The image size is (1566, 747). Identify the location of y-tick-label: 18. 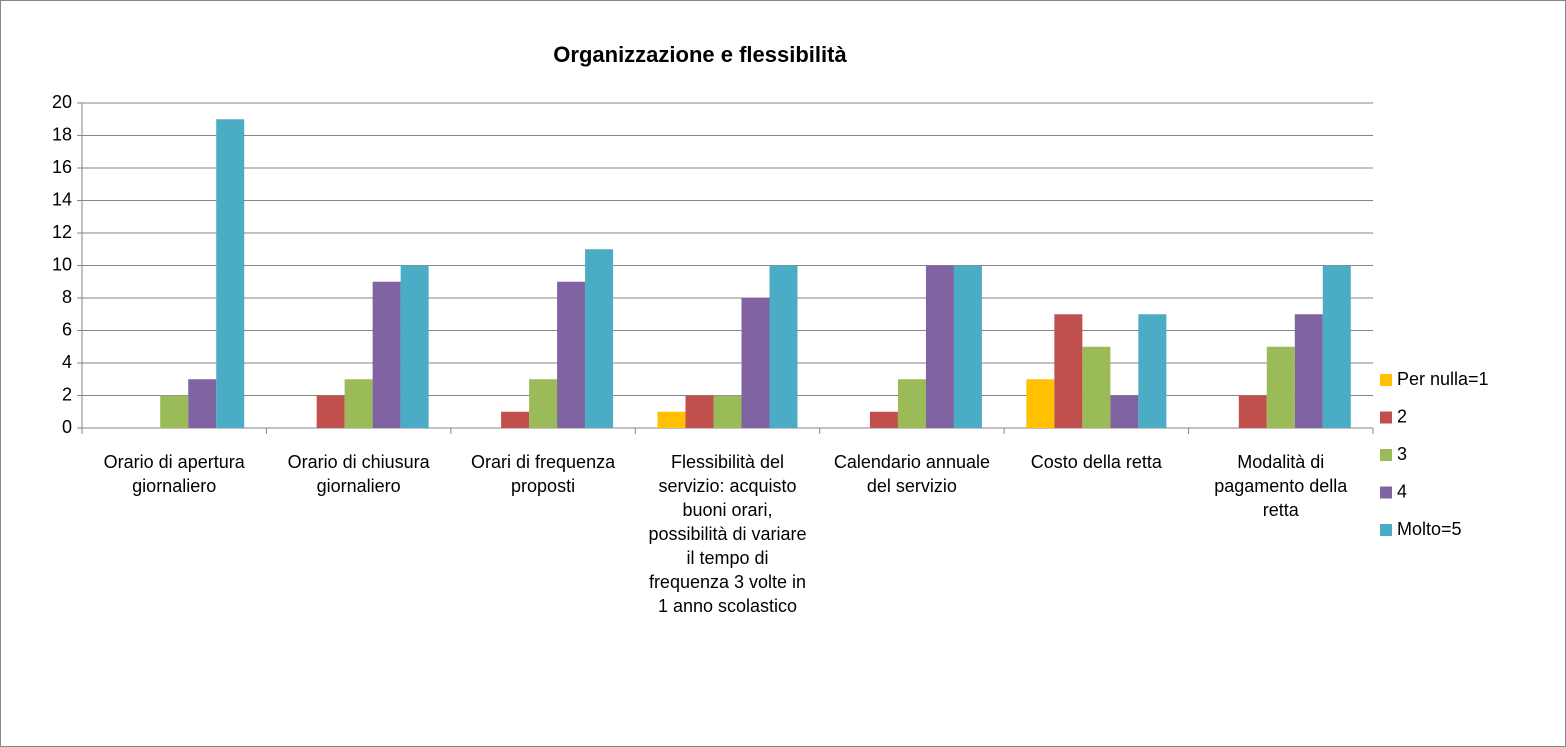
(62, 134).